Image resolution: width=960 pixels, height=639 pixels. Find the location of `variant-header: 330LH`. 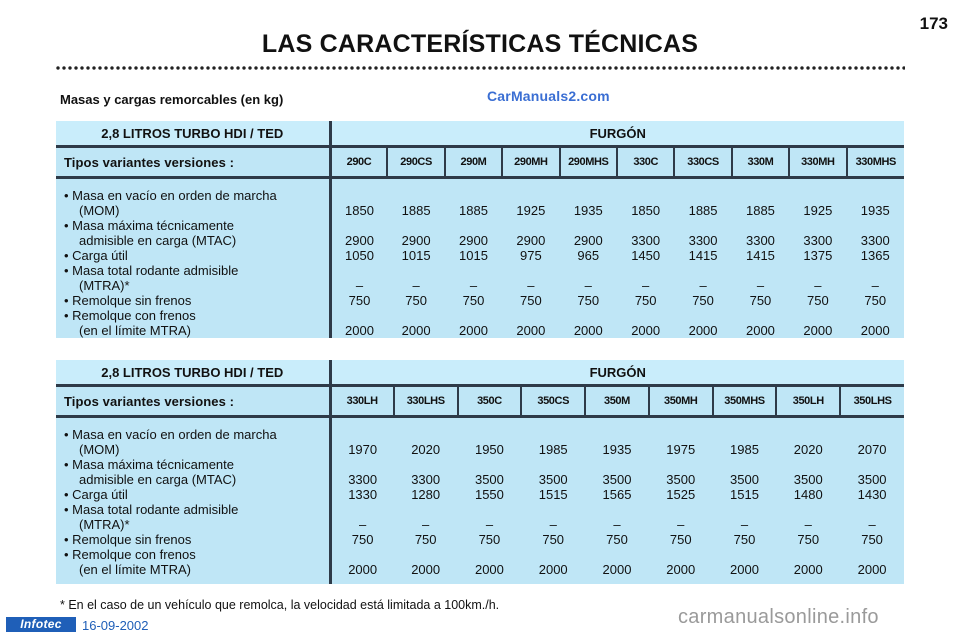

variant-header: 330LH is located at coordinates (362, 401).